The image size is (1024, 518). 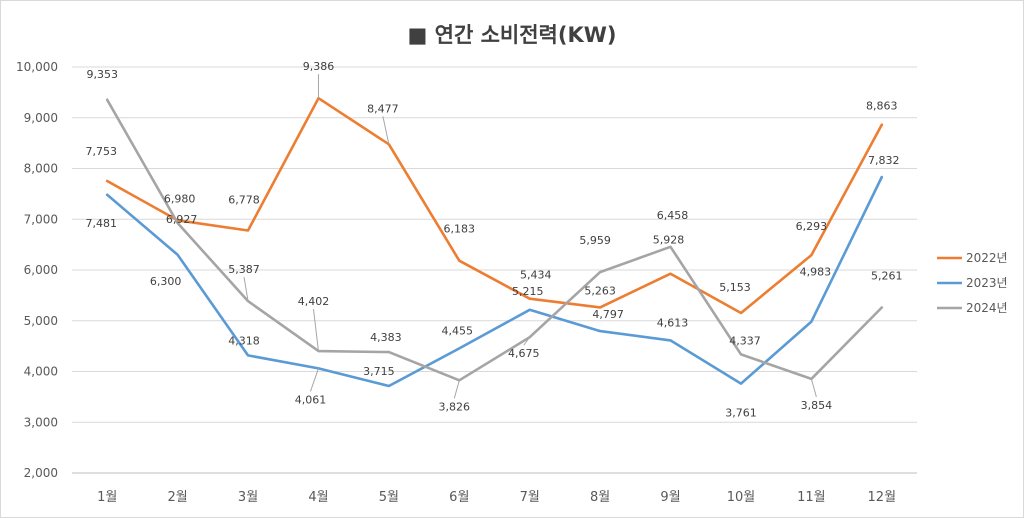 What do you see at coordinates (882, 497) in the screenshot?
I see `x-tick-label: 12월` at bounding box center [882, 497].